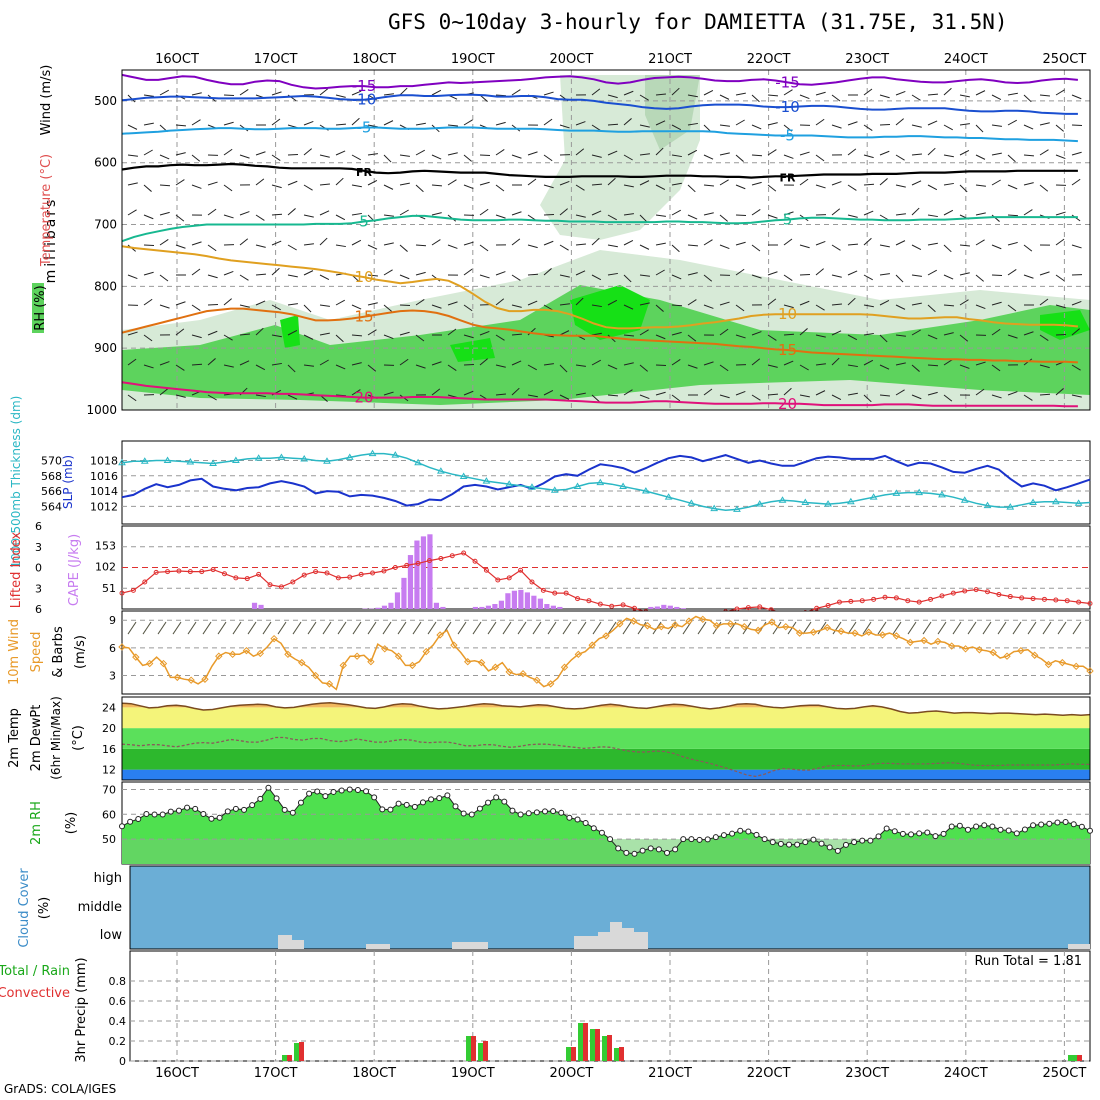 This screenshot has width=1100, height=1100. I want to click on lifted-tick-label: 6, so click(38, 526).